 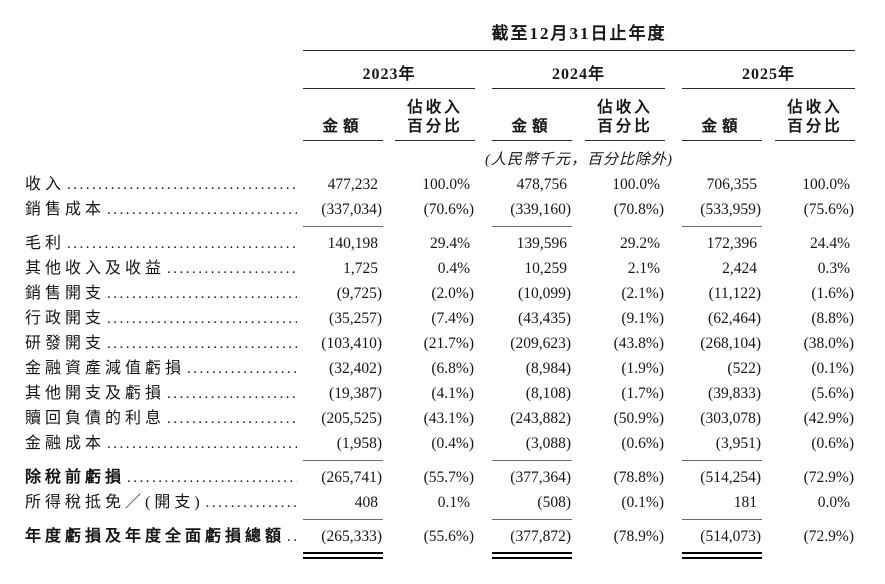 I want to click on year-header-2023: 2023年, so click(x=389, y=69).